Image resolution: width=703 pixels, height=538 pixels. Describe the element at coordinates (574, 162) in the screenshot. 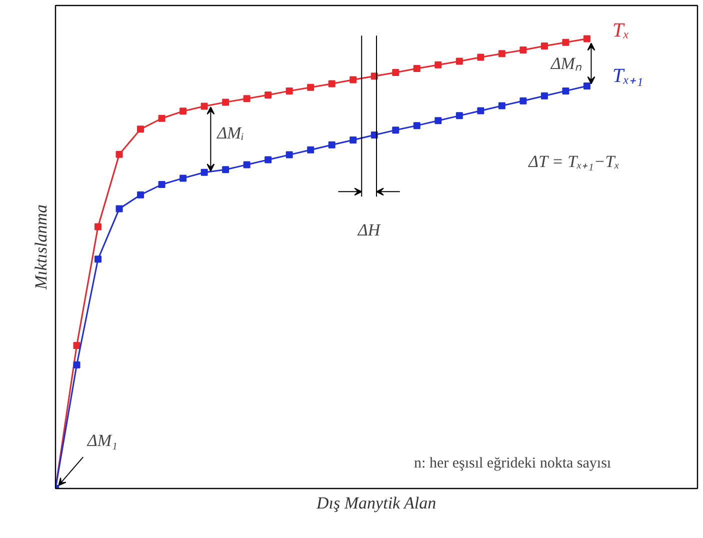

I see `annotation: ΔT = Tₓ₊₁−Tₓ` at that location.